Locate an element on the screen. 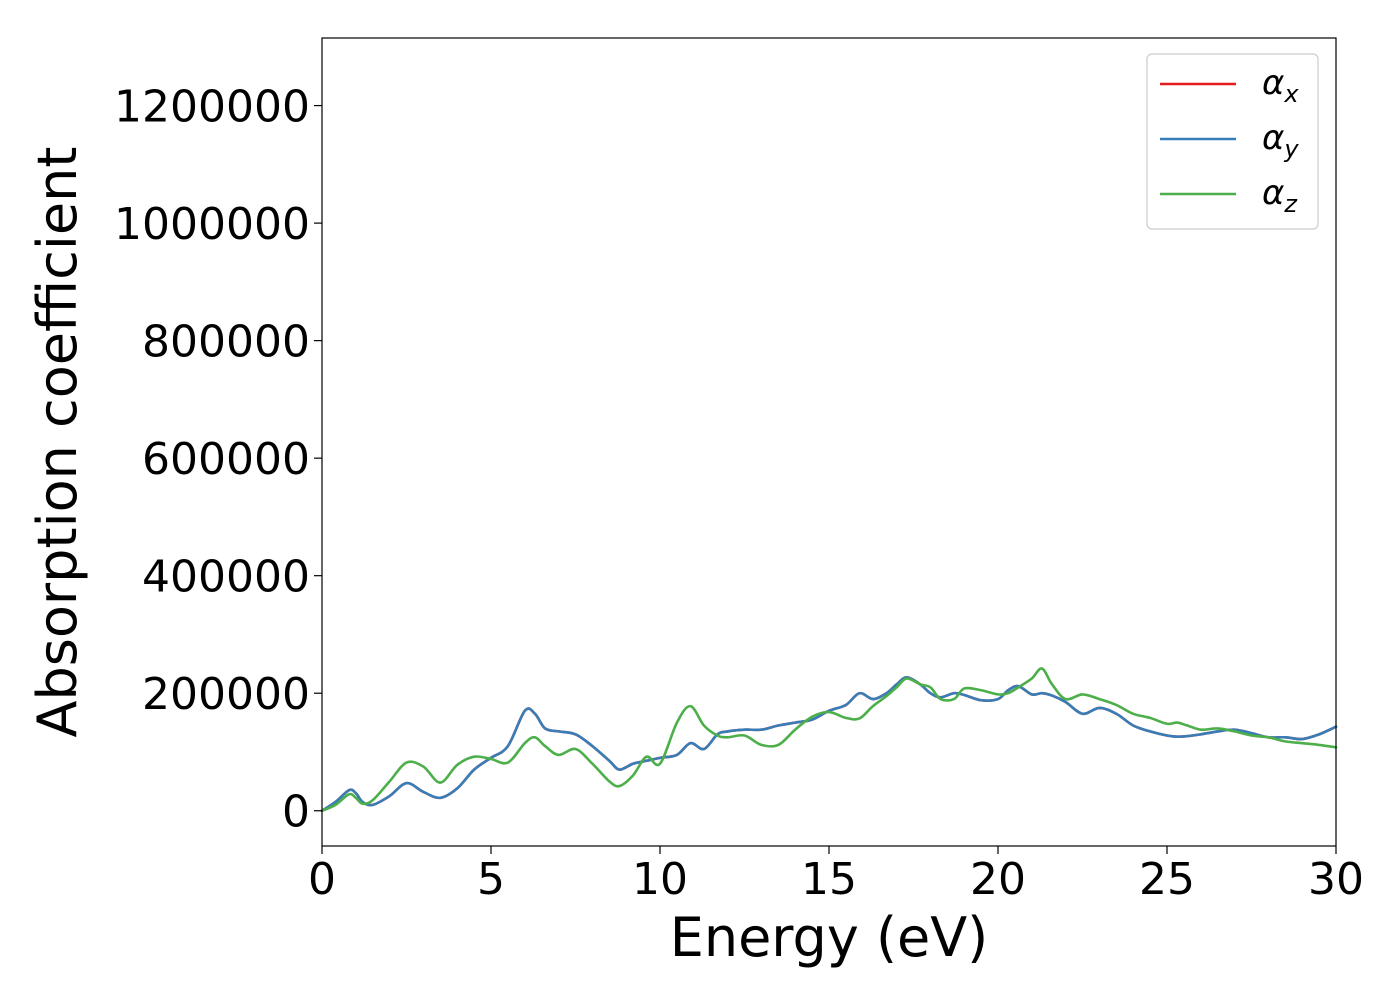 The width and height of the screenshot is (1400, 1000). y-tick-label: 600000 is located at coordinates (226, 459).